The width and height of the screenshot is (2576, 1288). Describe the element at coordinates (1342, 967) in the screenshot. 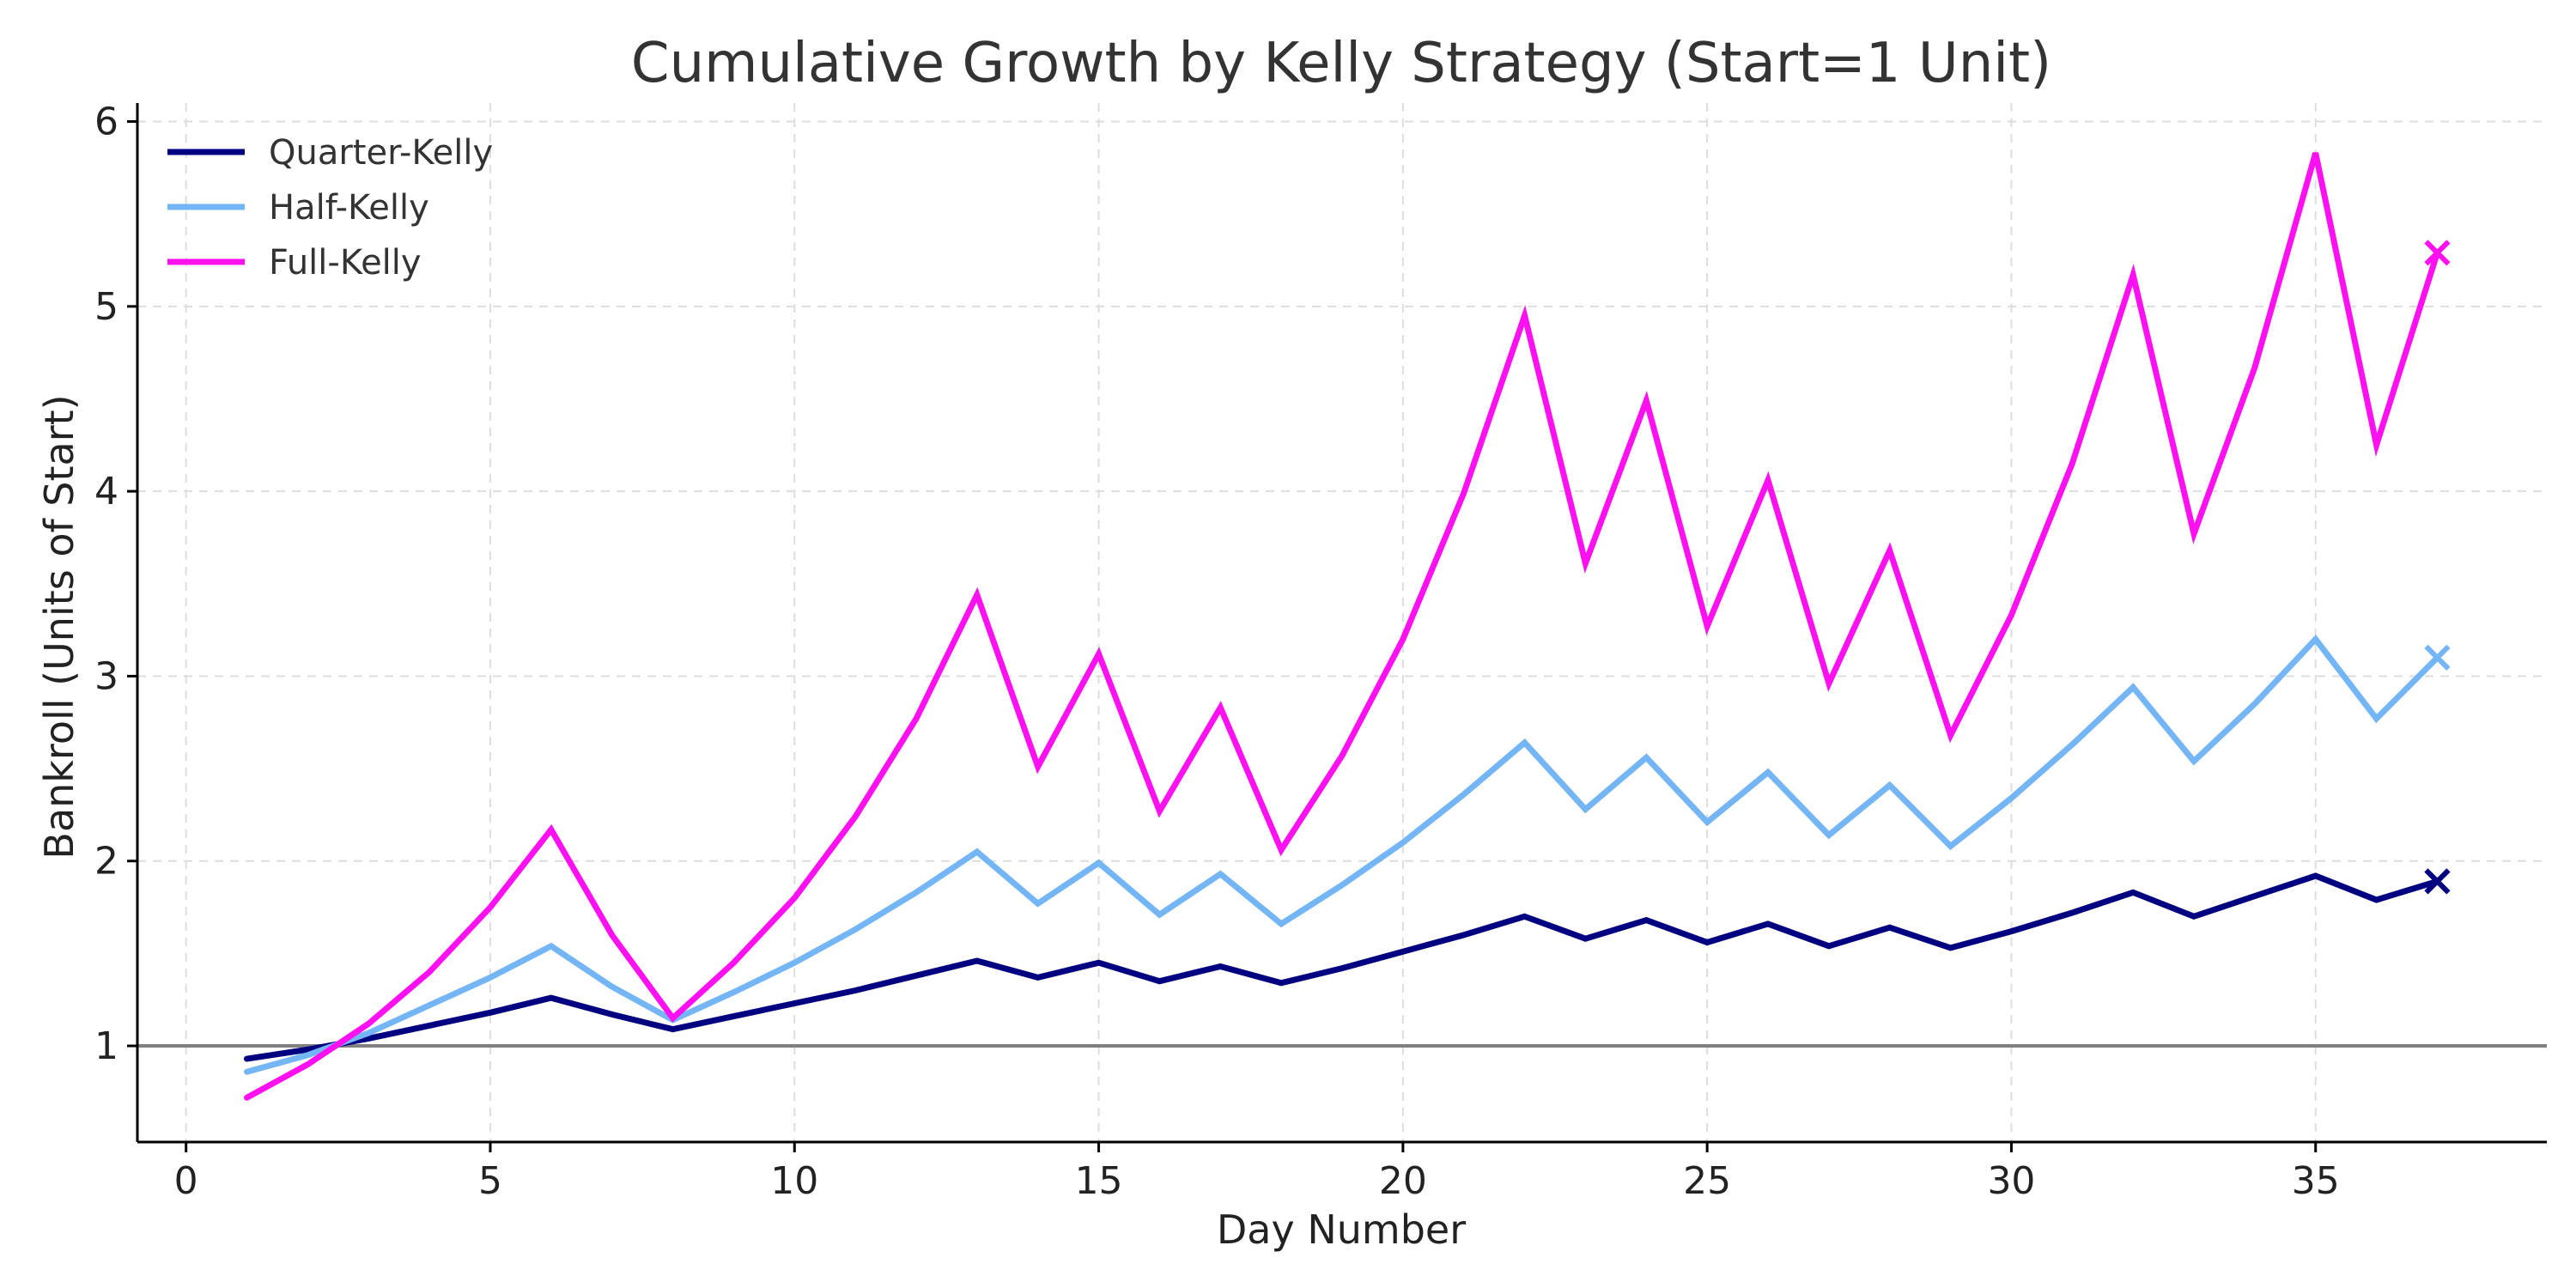

I see `series-line-quarter-kelly` at that location.